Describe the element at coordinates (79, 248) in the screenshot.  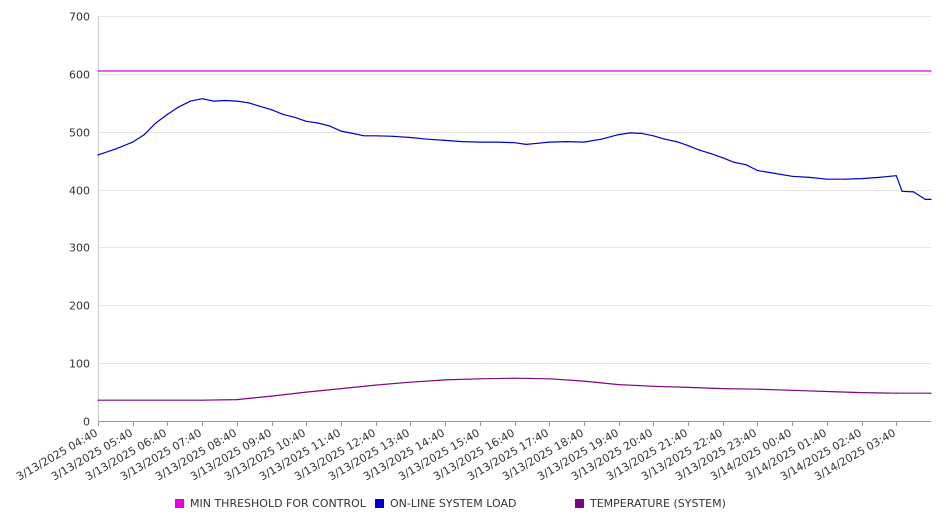
I see `y-tick-label: 300` at that location.